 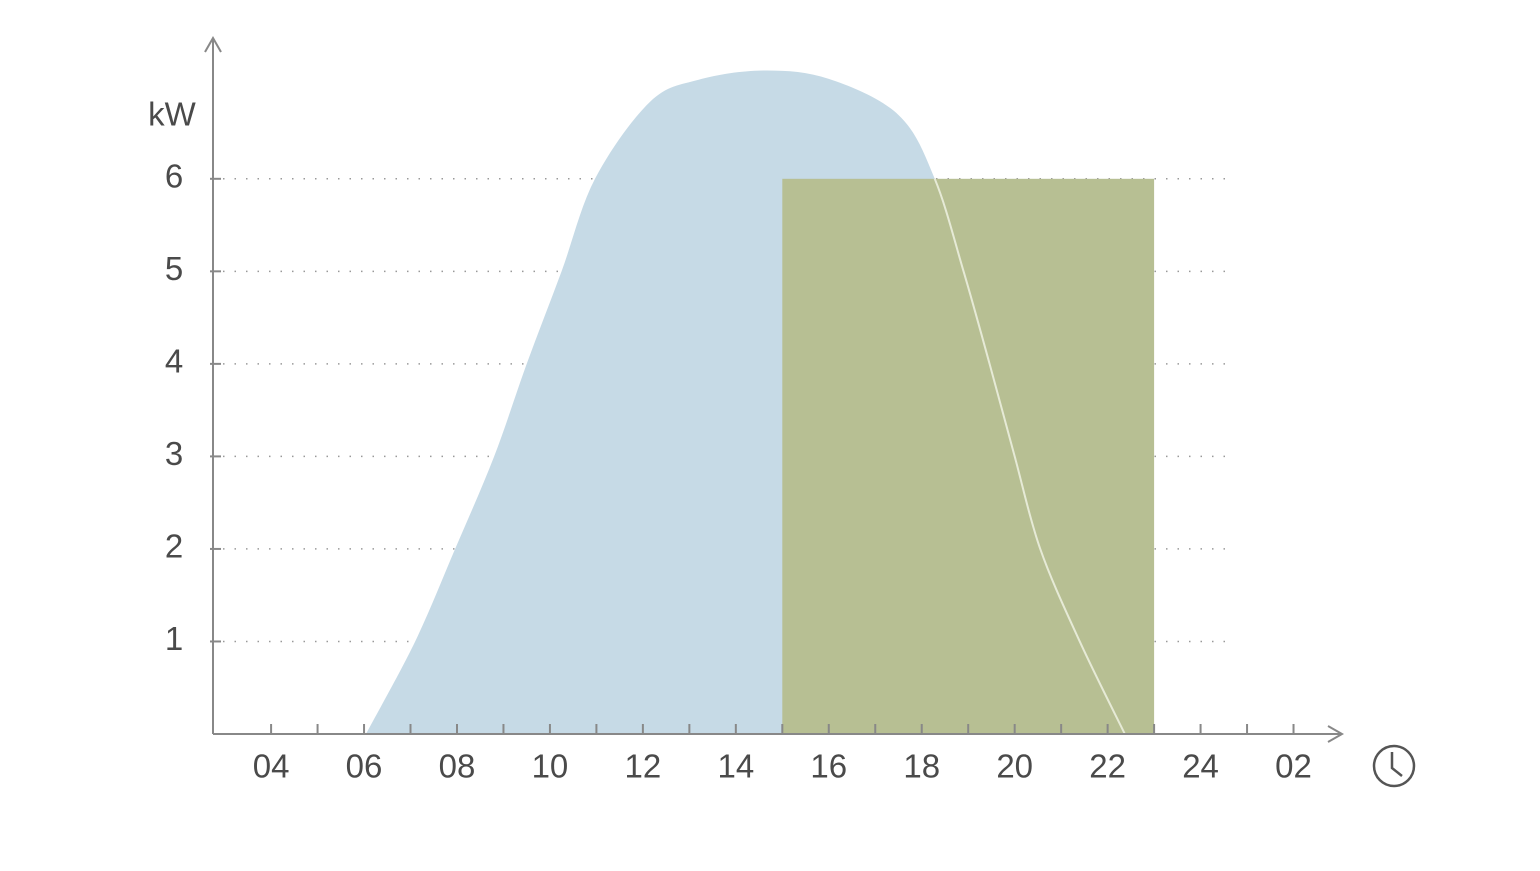 What do you see at coordinates (1336, 734) in the screenshot?
I see `x-axis-arrow` at bounding box center [1336, 734].